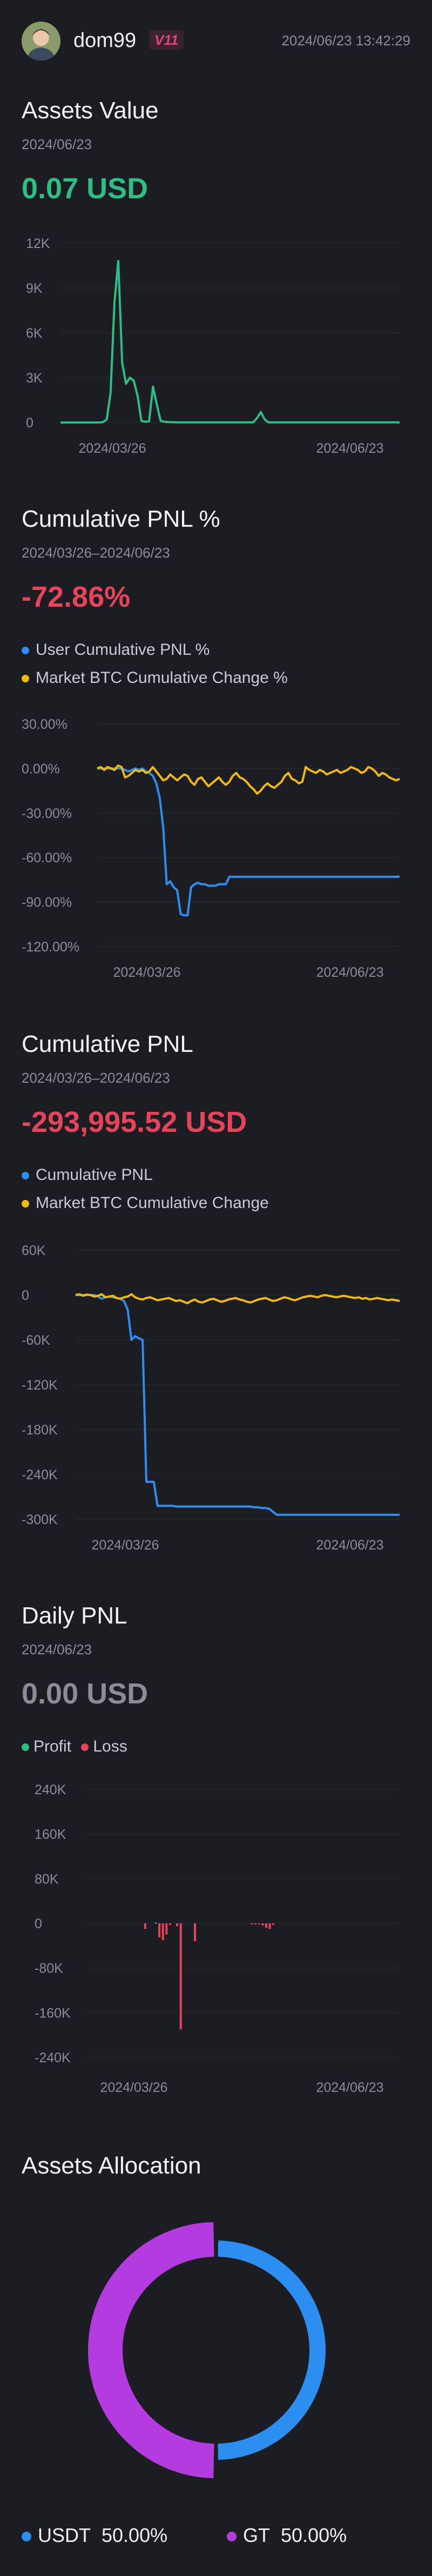  Describe the element at coordinates (345, 41) in the screenshot. I see `timestamp: 2024/06/23 13:42:29` at that location.